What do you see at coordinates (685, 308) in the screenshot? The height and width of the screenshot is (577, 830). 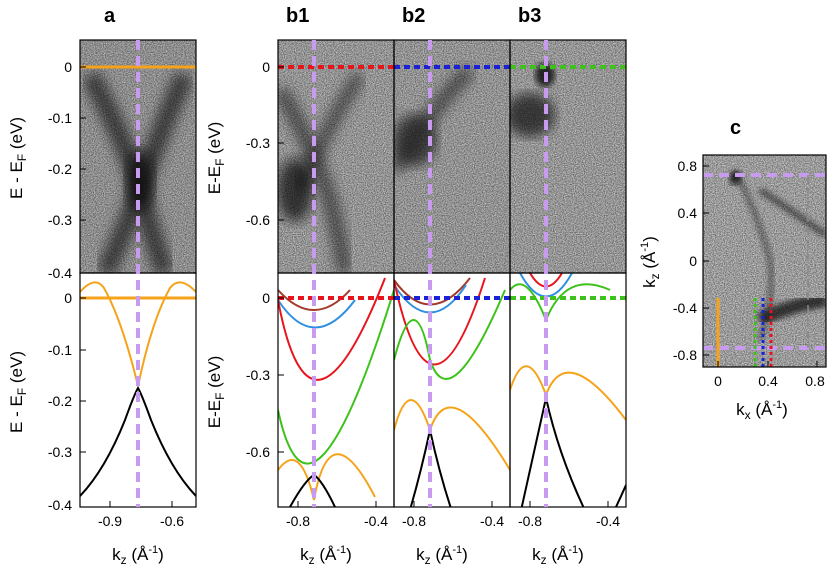 I see `c-ytick-3: -0.4` at bounding box center [685, 308].